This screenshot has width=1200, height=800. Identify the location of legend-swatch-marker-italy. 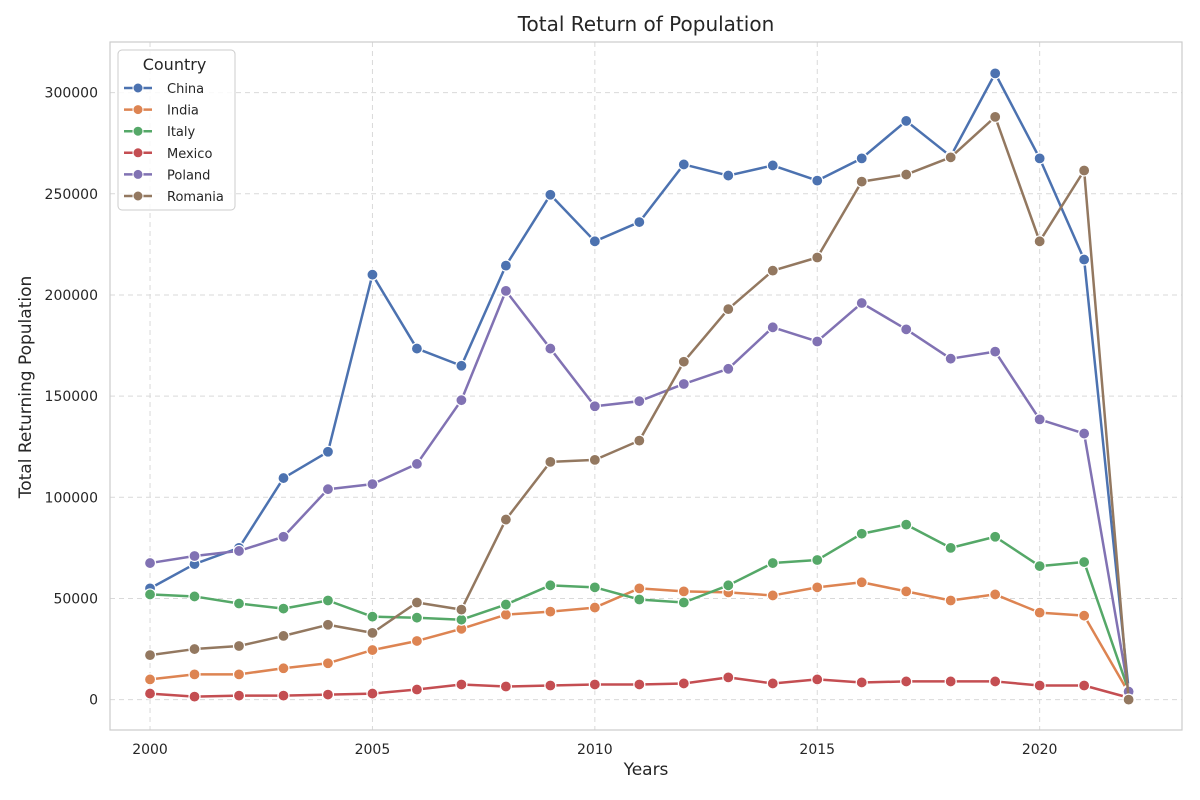
(138, 131).